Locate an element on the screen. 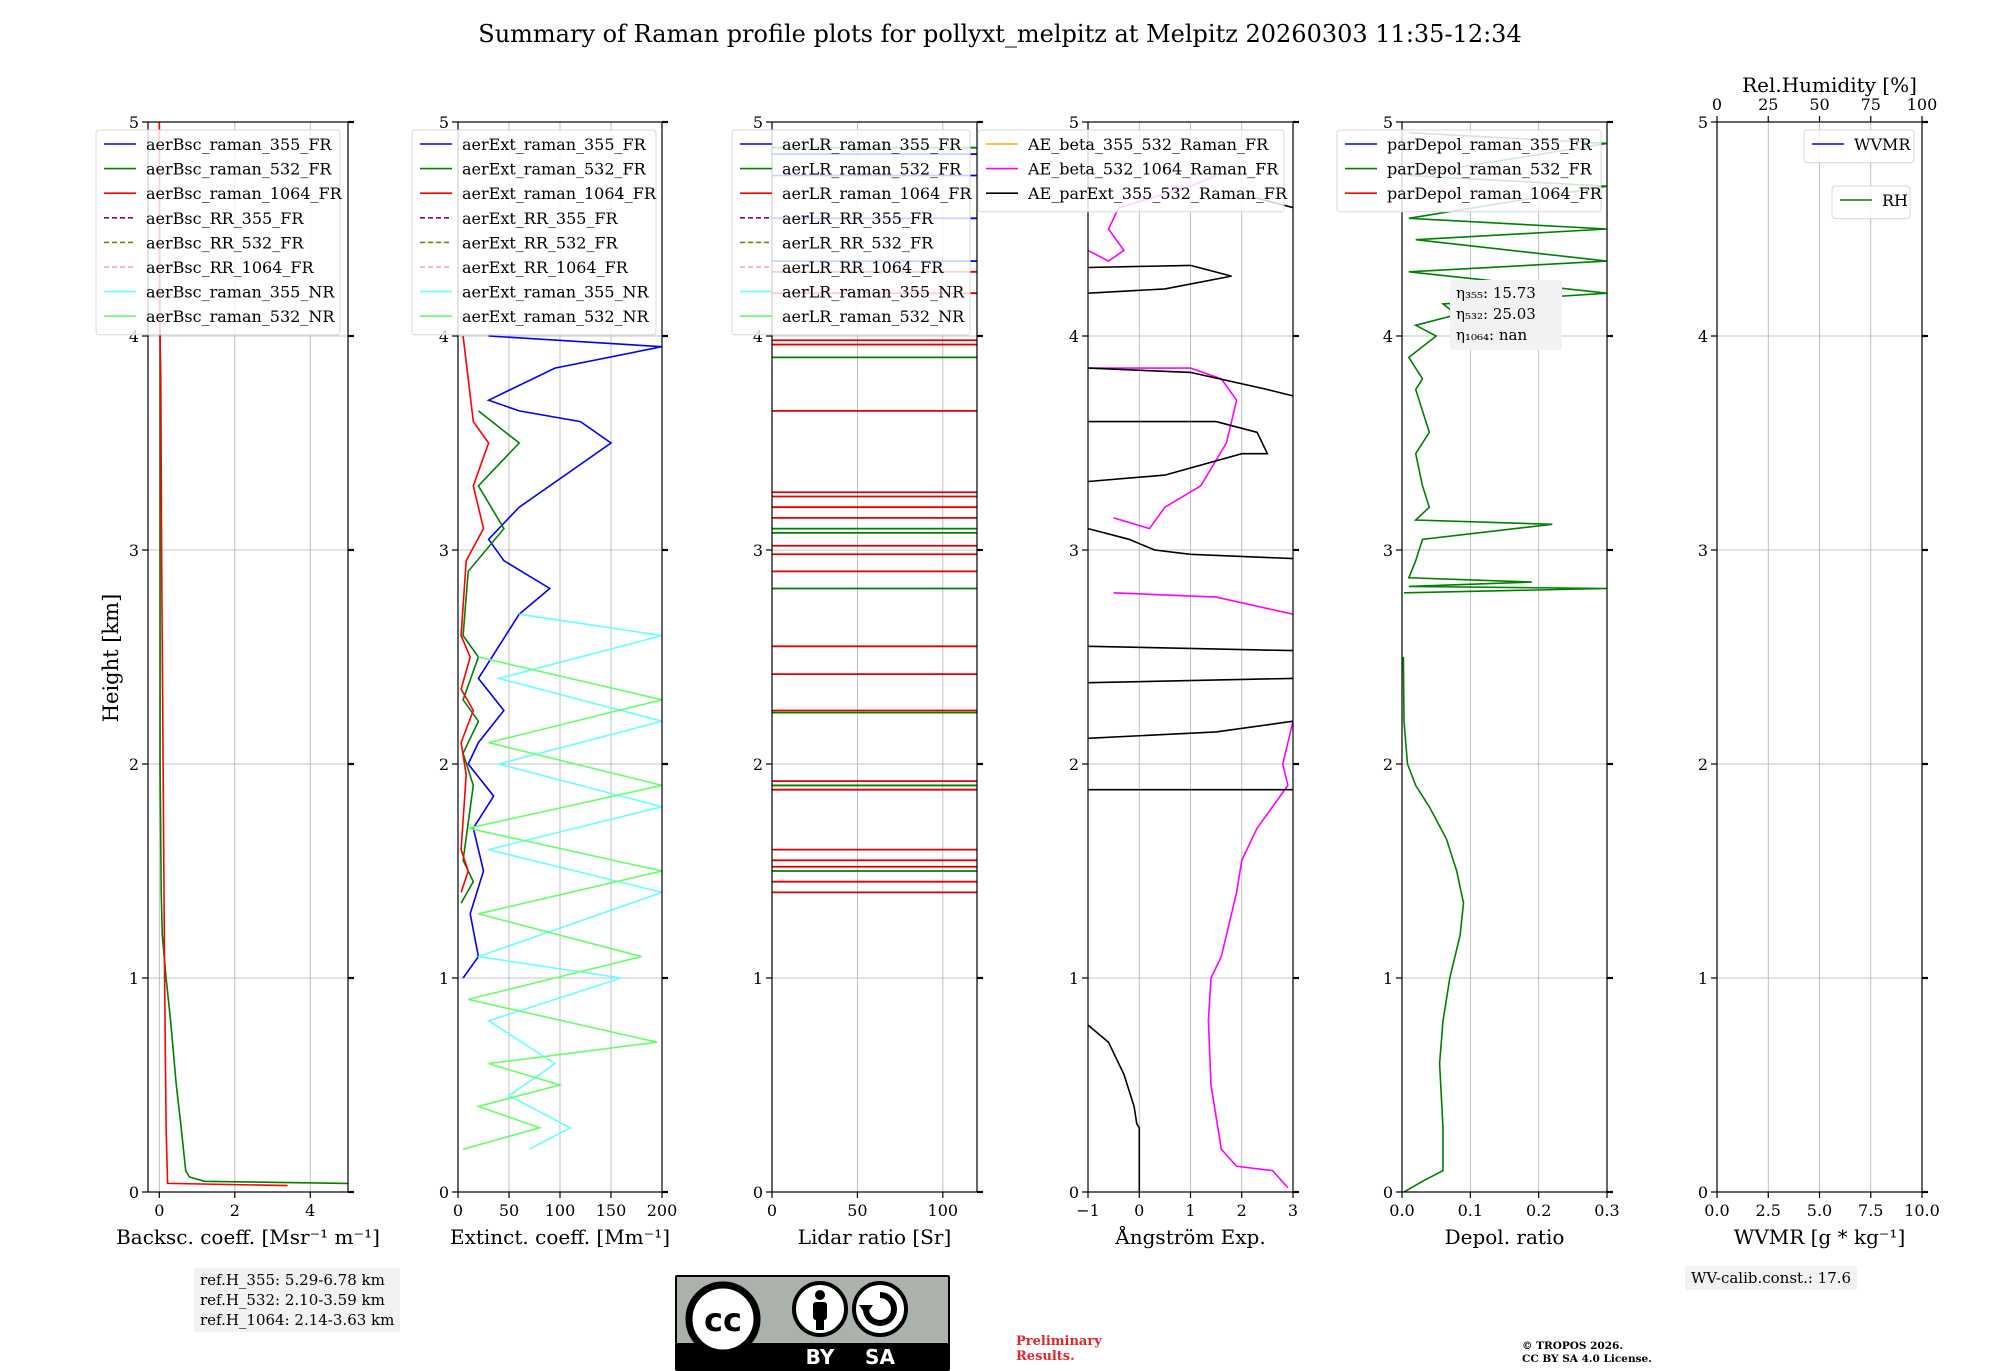 This screenshot has height=1371, width=2000. legend-label: AE_parExt_355_532_Raman_FR is located at coordinates (1157, 193).